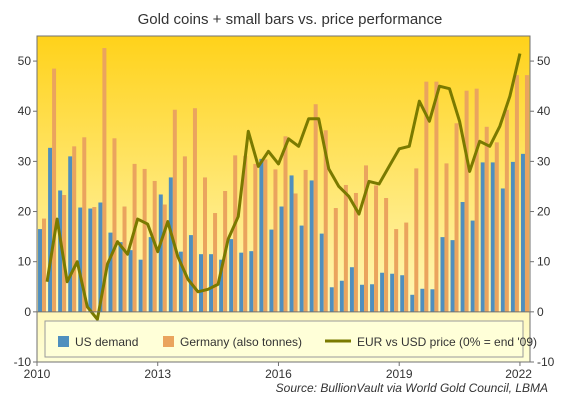 Image resolution: width=576 pixels, height=405 pixels. What do you see at coordinates (447, 342) in the screenshot?
I see `legend-label-eur-usd: EUR vs USD price (0% = end '09)` at bounding box center [447, 342].